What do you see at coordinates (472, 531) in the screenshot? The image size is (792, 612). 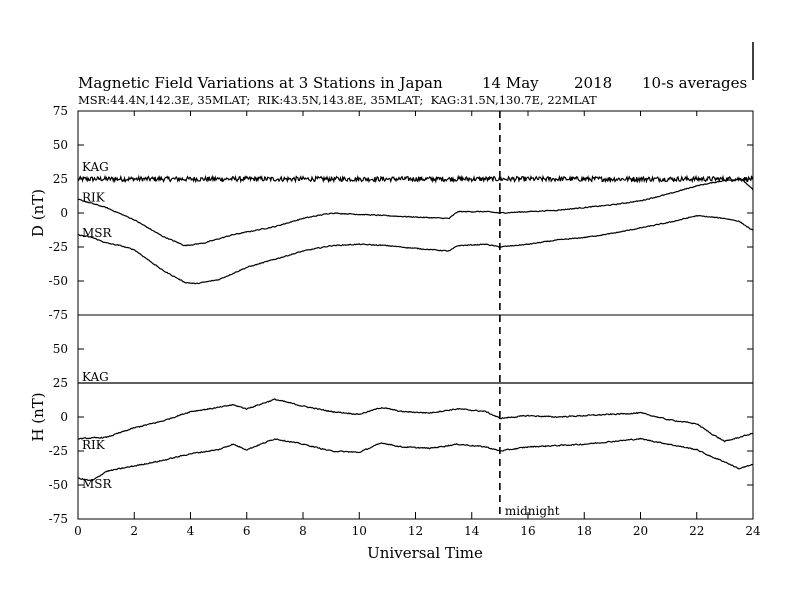 I see `x-tick-label: 14` at bounding box center [472, 531].